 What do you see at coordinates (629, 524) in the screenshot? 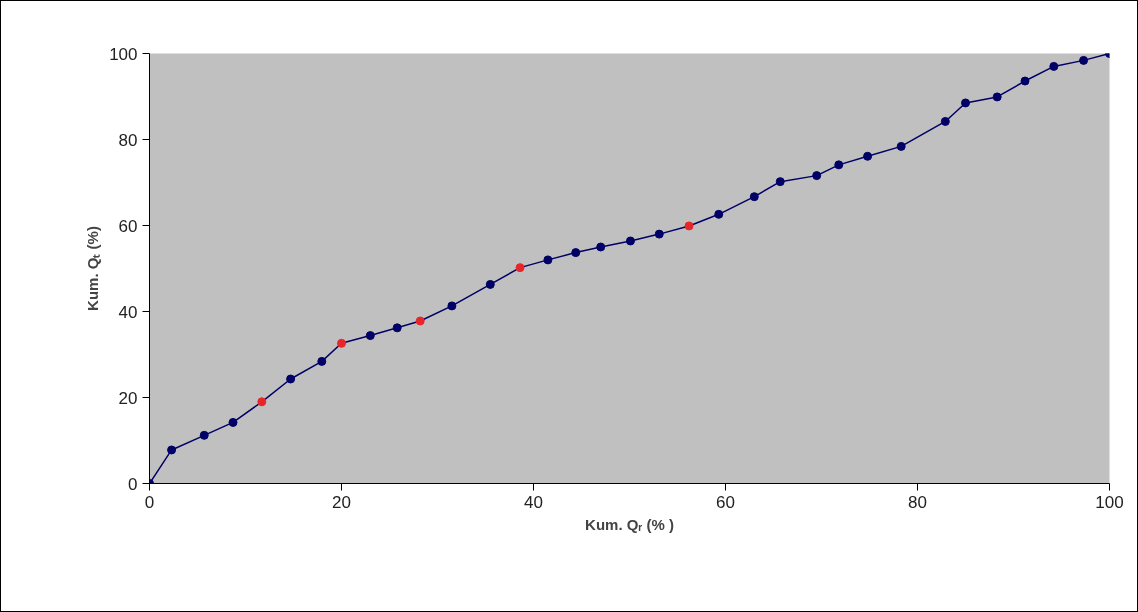
I see `x-axis-title: Kum. Qᵣ (% )` at bounding box center [629, 524].